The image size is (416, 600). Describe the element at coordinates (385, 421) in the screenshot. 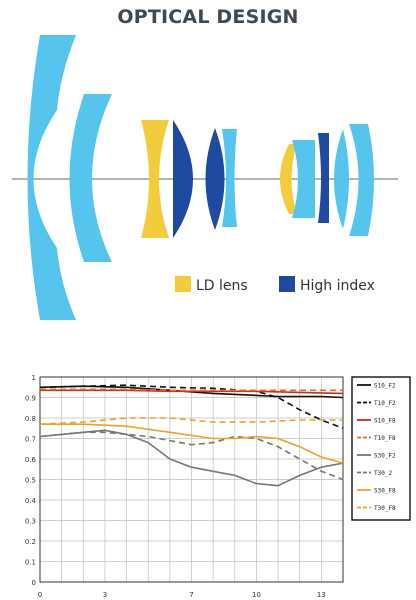

I see `legend-entry-S10_F8: S10_F8` at that location.